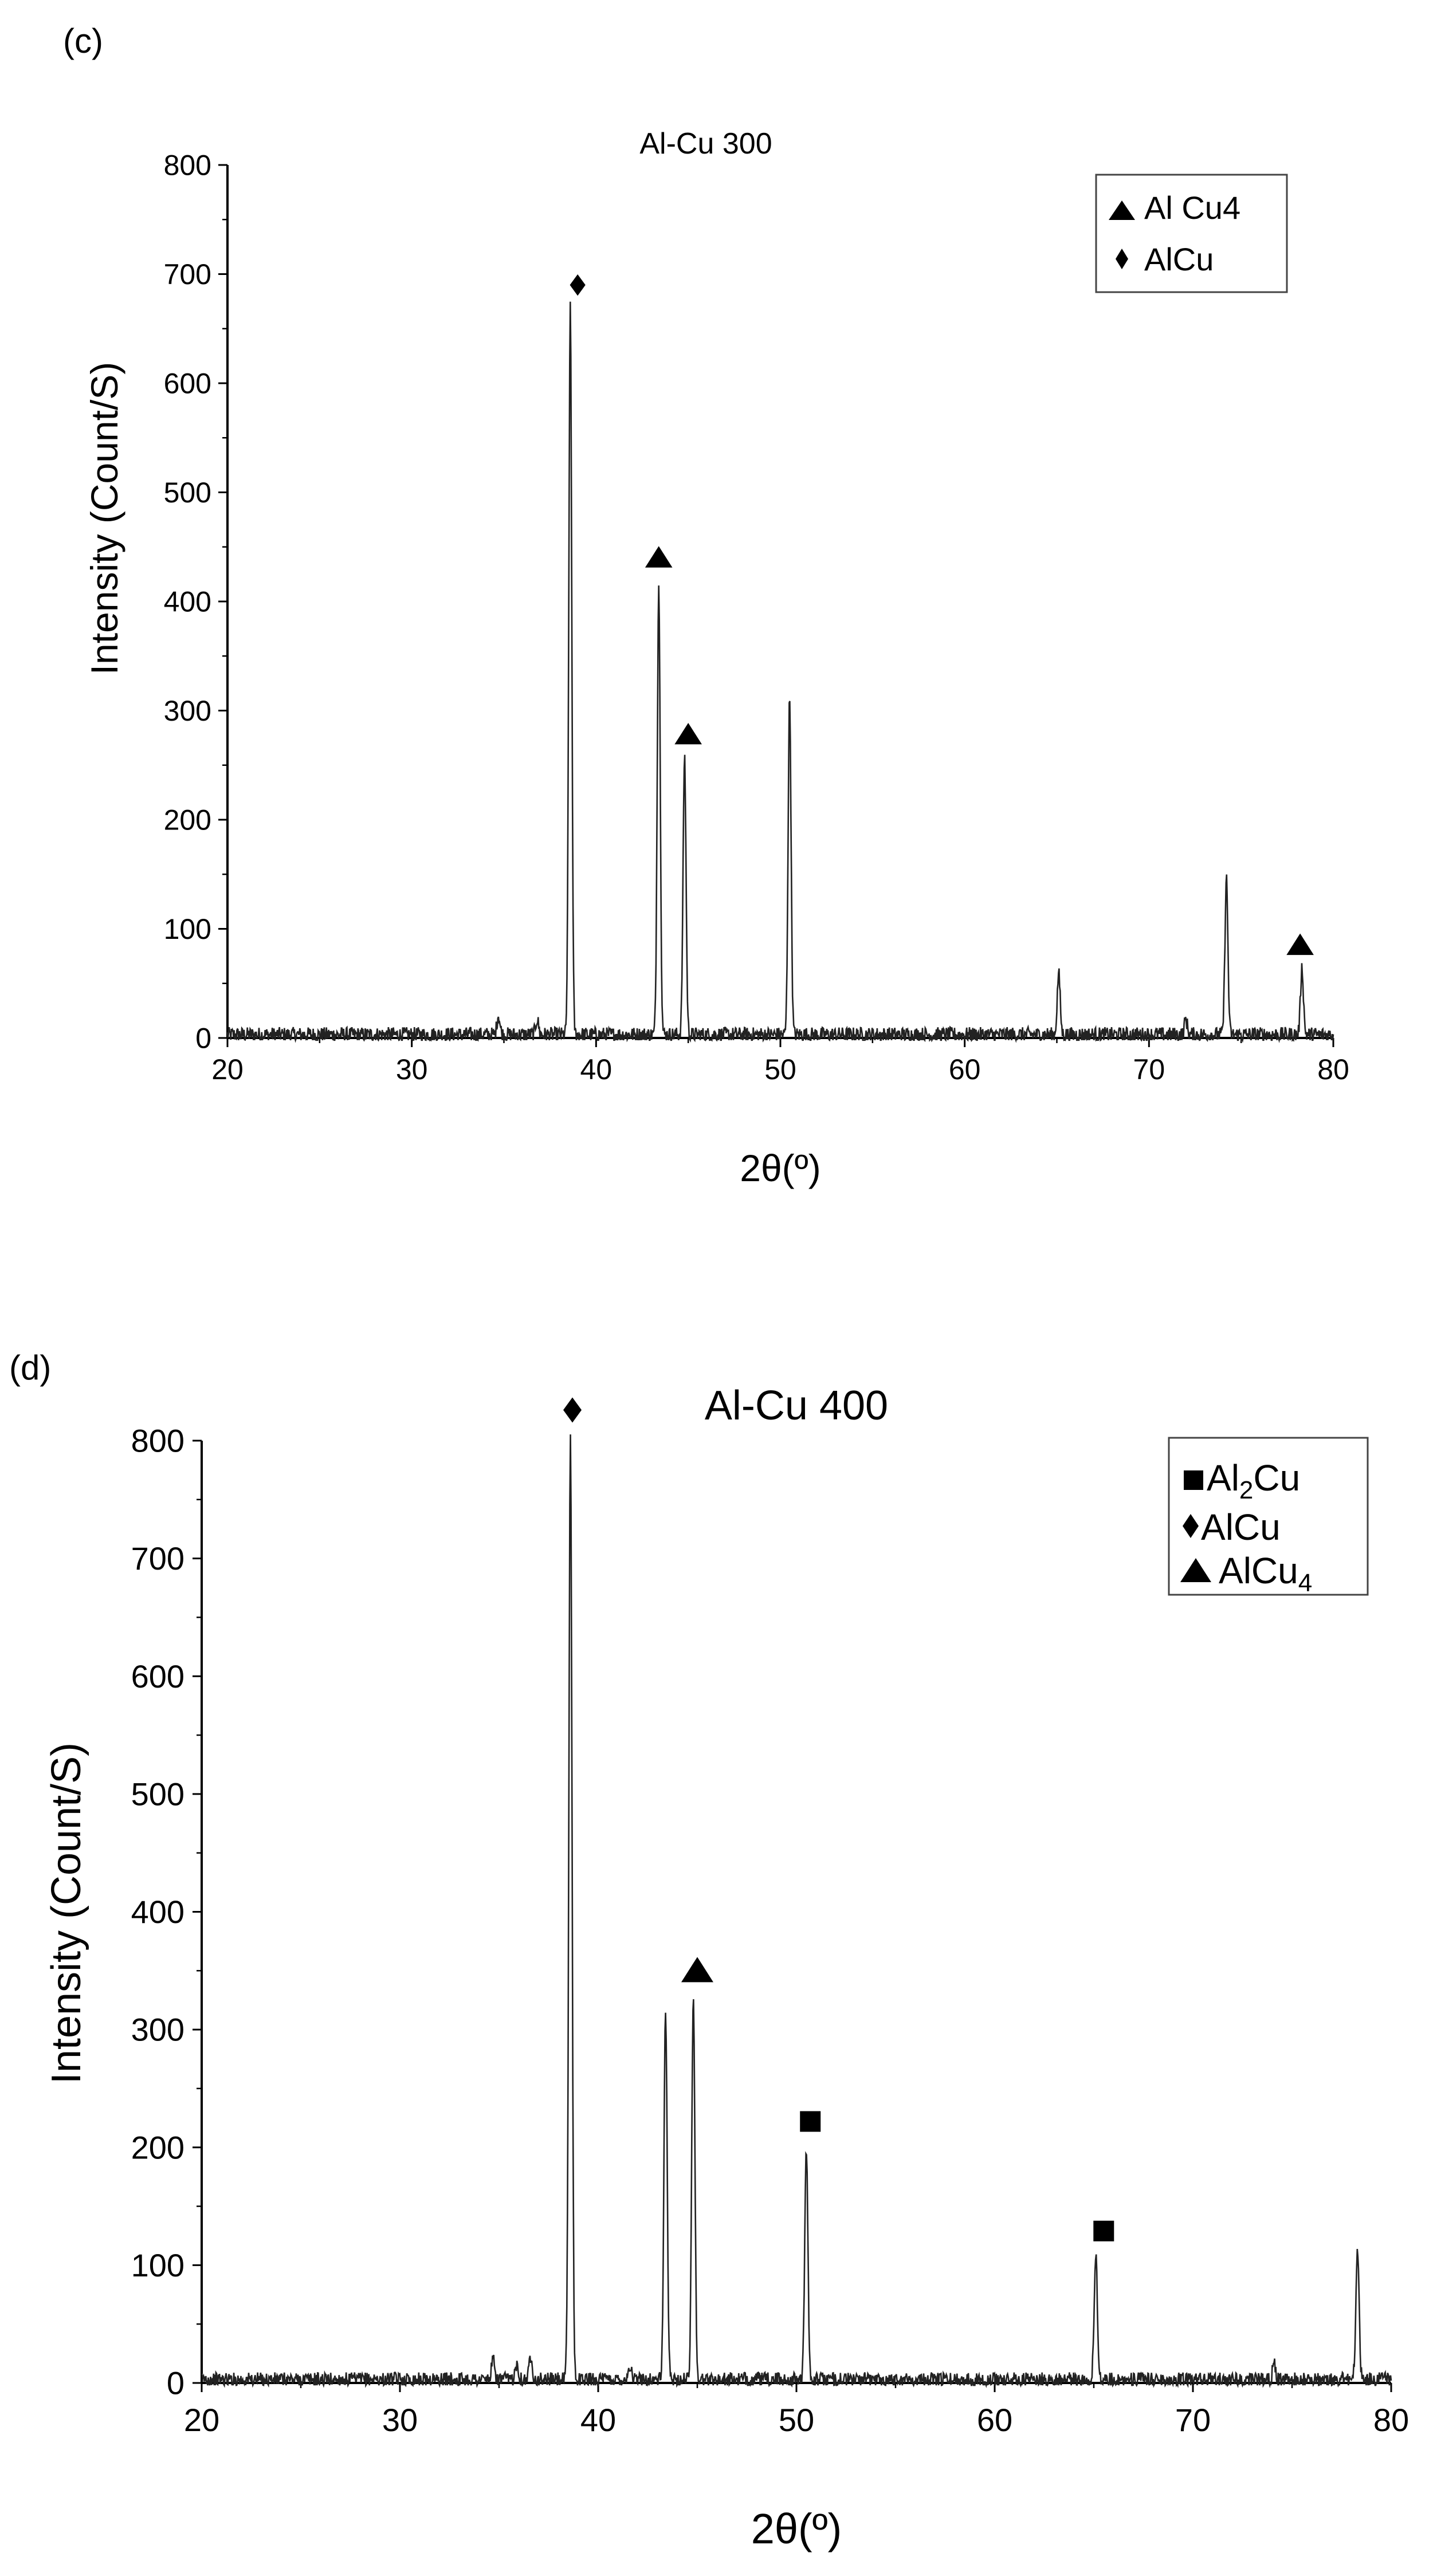  I want to click on square-icon, so click(1193, 1480).